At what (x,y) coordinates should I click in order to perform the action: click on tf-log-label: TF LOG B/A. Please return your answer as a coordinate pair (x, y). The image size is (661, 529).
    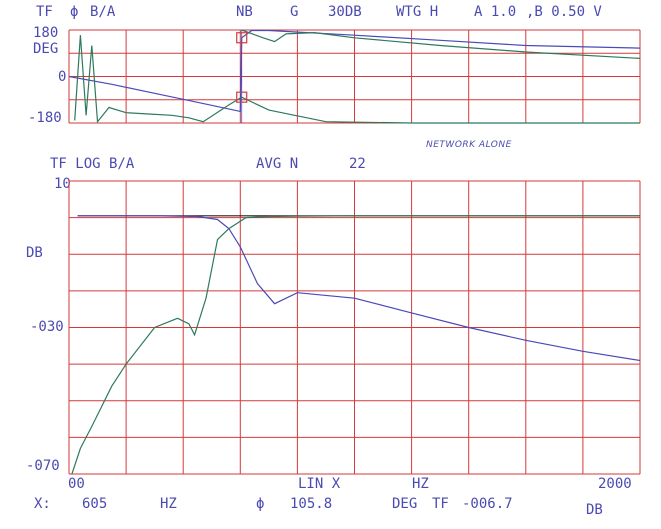
    Looking at the image, I should click on (92, 164).